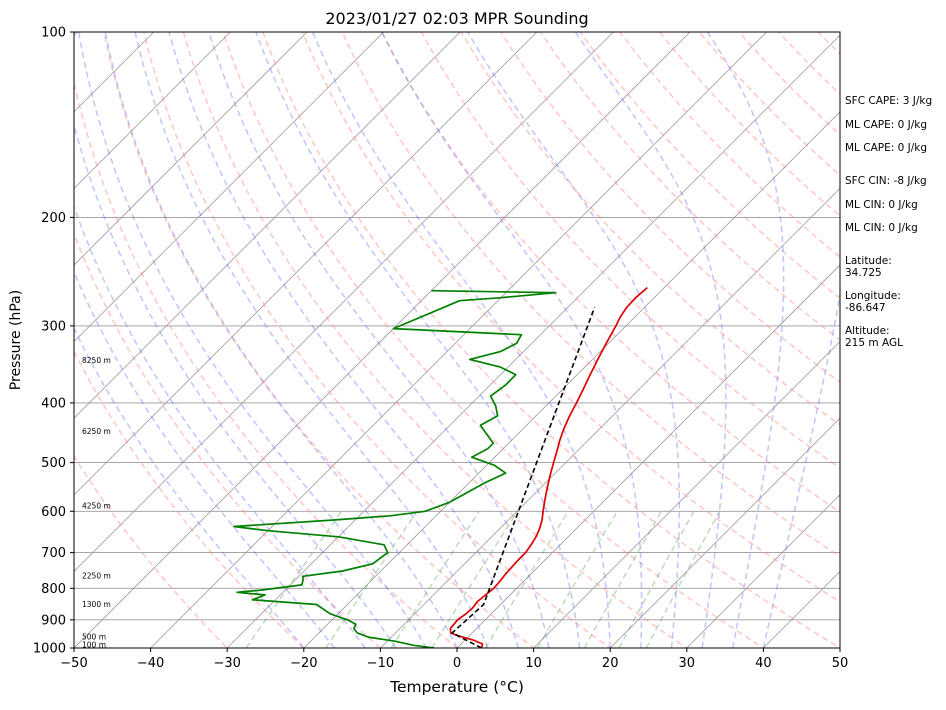 Image resolution: width=946 pixels, height=710 pixels. I want to click on x-tick-label: −20, so click(303, 663).